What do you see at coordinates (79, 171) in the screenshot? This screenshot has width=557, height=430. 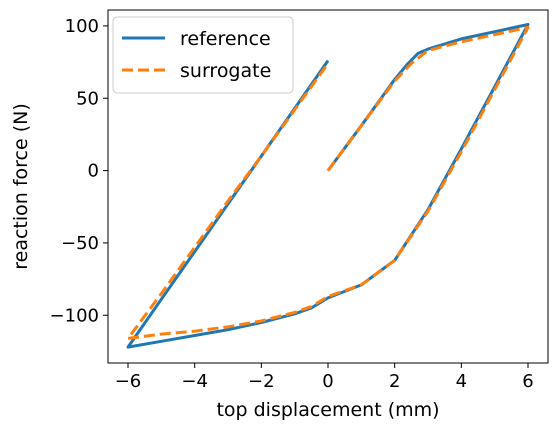 I see `y-axis: −100 −50 0 50 100` at bounding box center [79, 171].